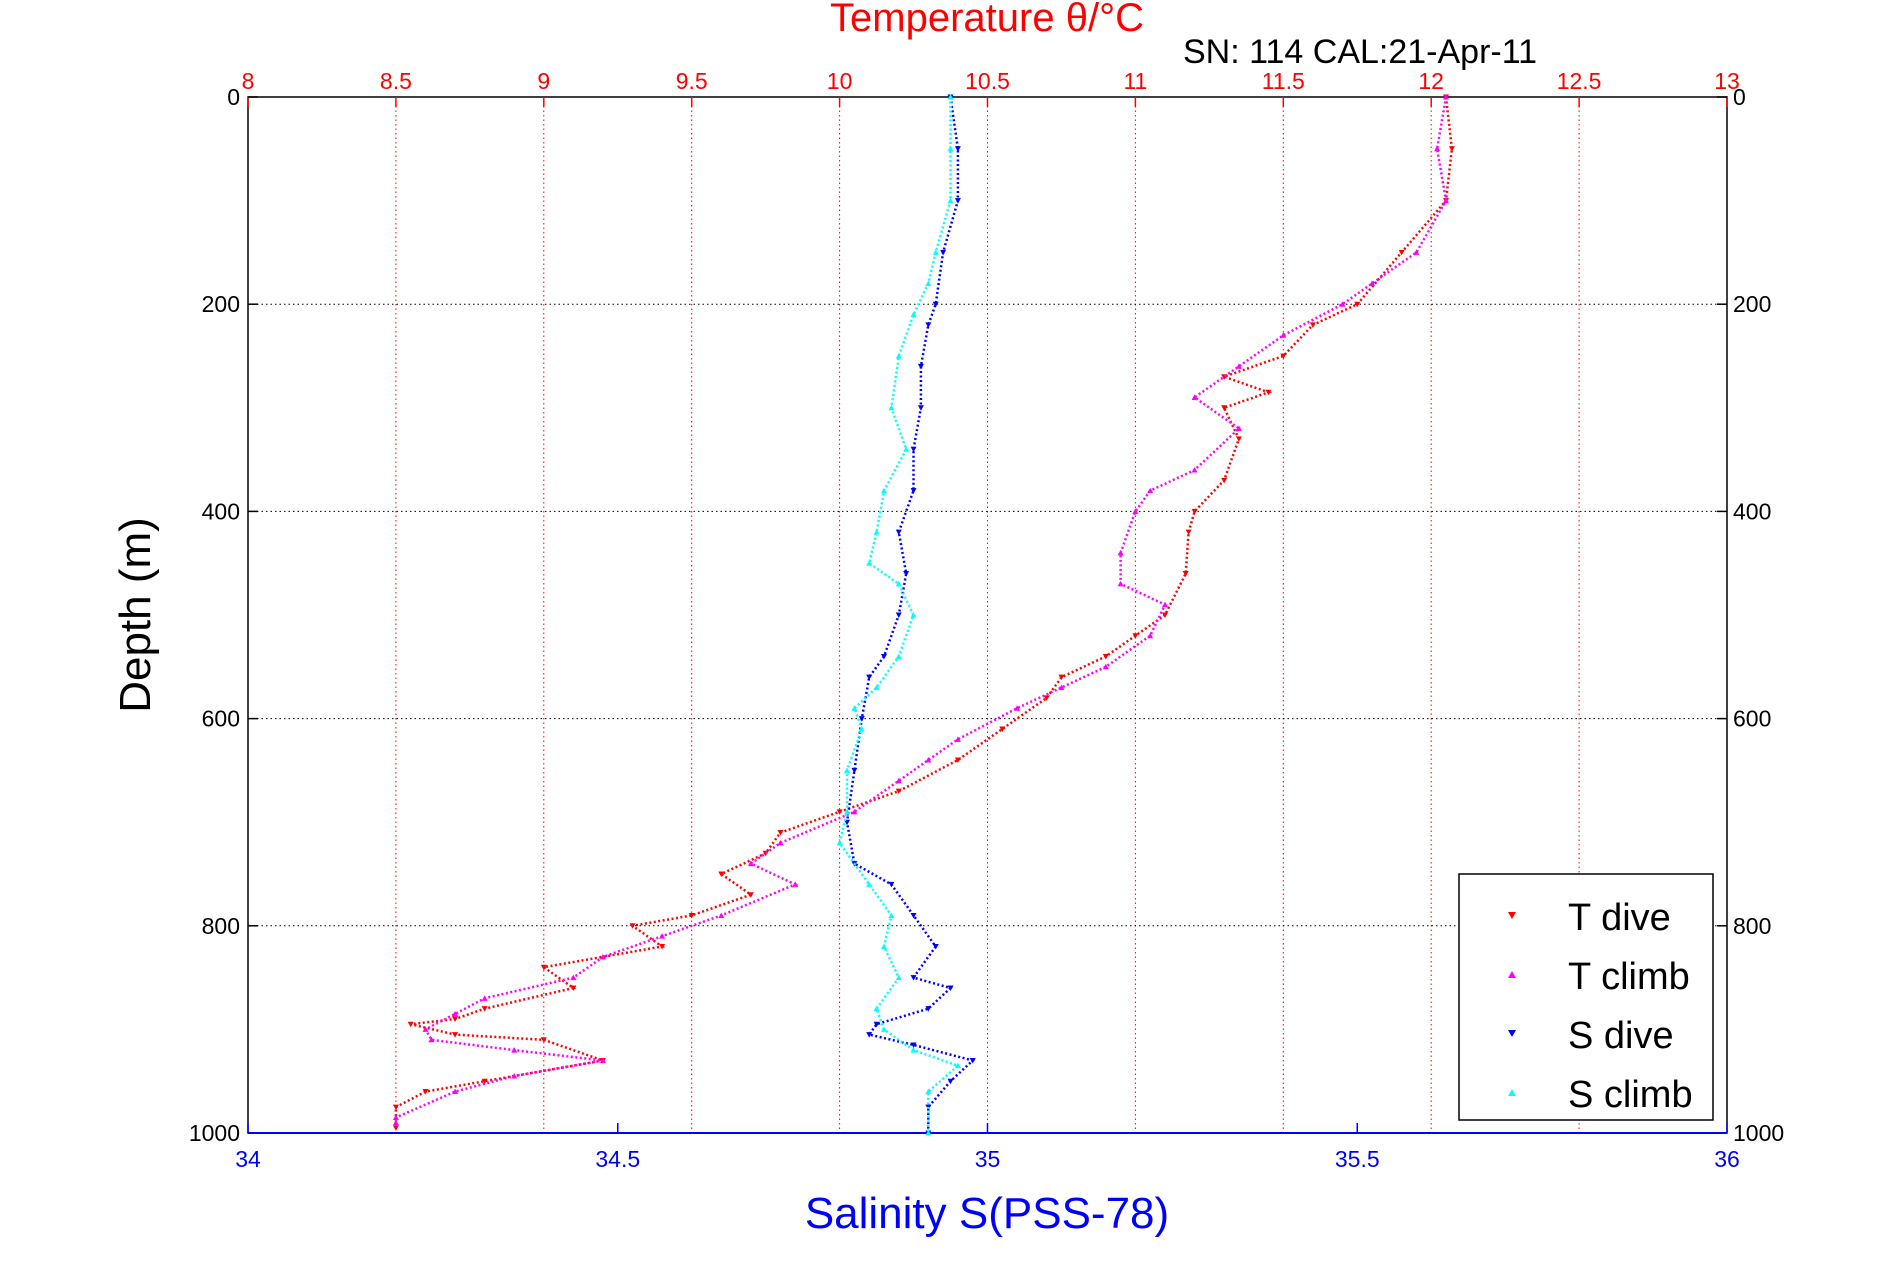 The height and width of the screenshot is (1262, 1891). Describe the element at coordinates (1629, 977) in the screenshot. I see `legend-label: T climb` at that location.